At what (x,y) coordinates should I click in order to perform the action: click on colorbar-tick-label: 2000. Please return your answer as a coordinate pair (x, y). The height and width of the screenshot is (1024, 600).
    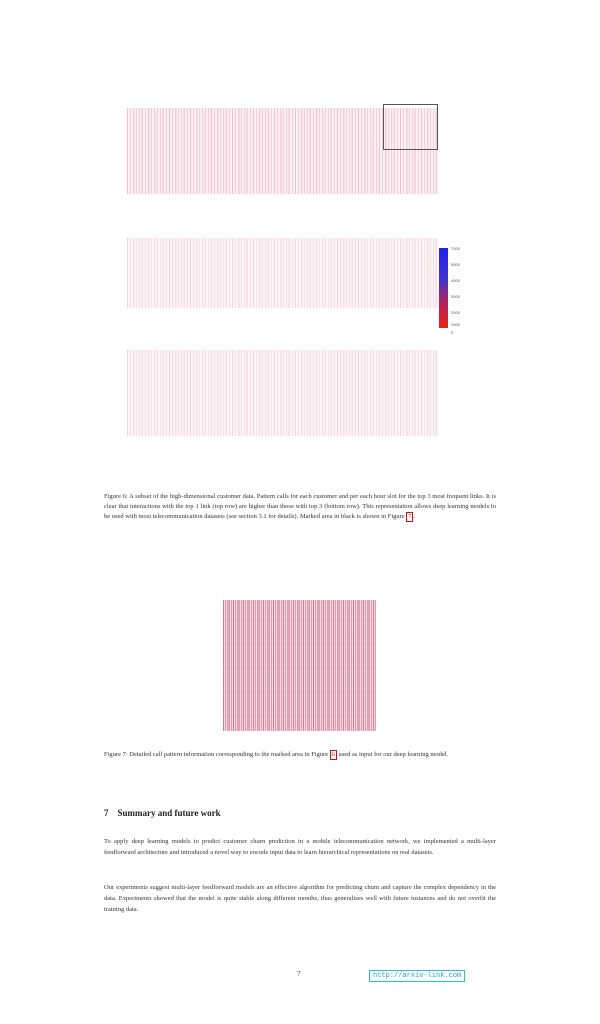
    Looking at the image, I should click on (455, 312).